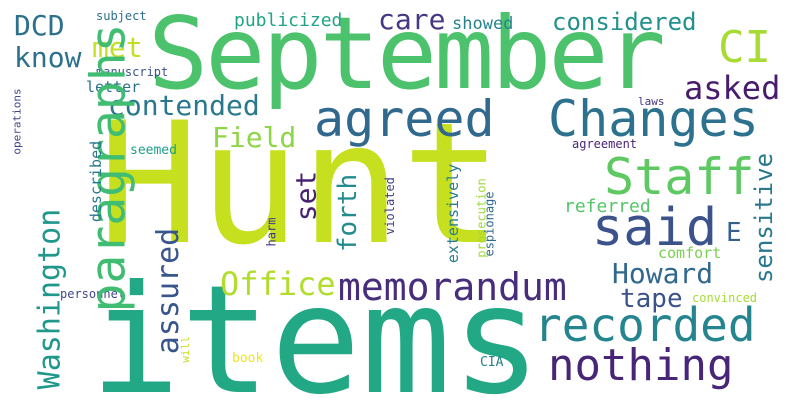 The width and height of the screenshot is (790, 405). What do you see at coordinates (483, 24) in the screenshot?
I see `word: showed` at bounding box center [483, 24].